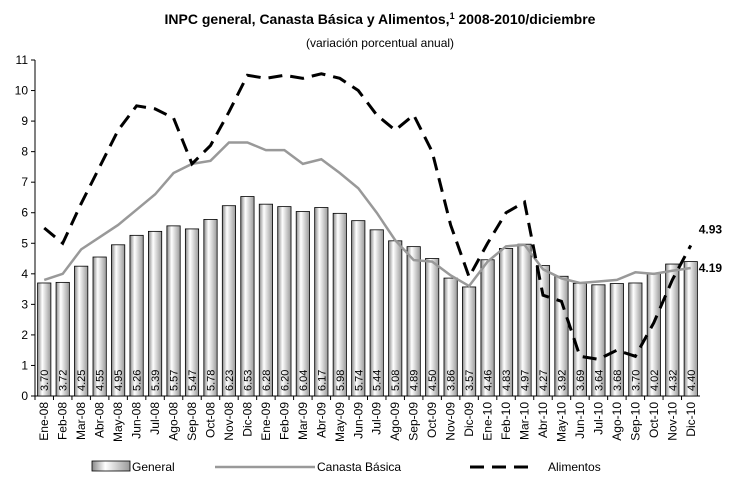  I want to click on y-tick-label: 8, so click(24, 152).